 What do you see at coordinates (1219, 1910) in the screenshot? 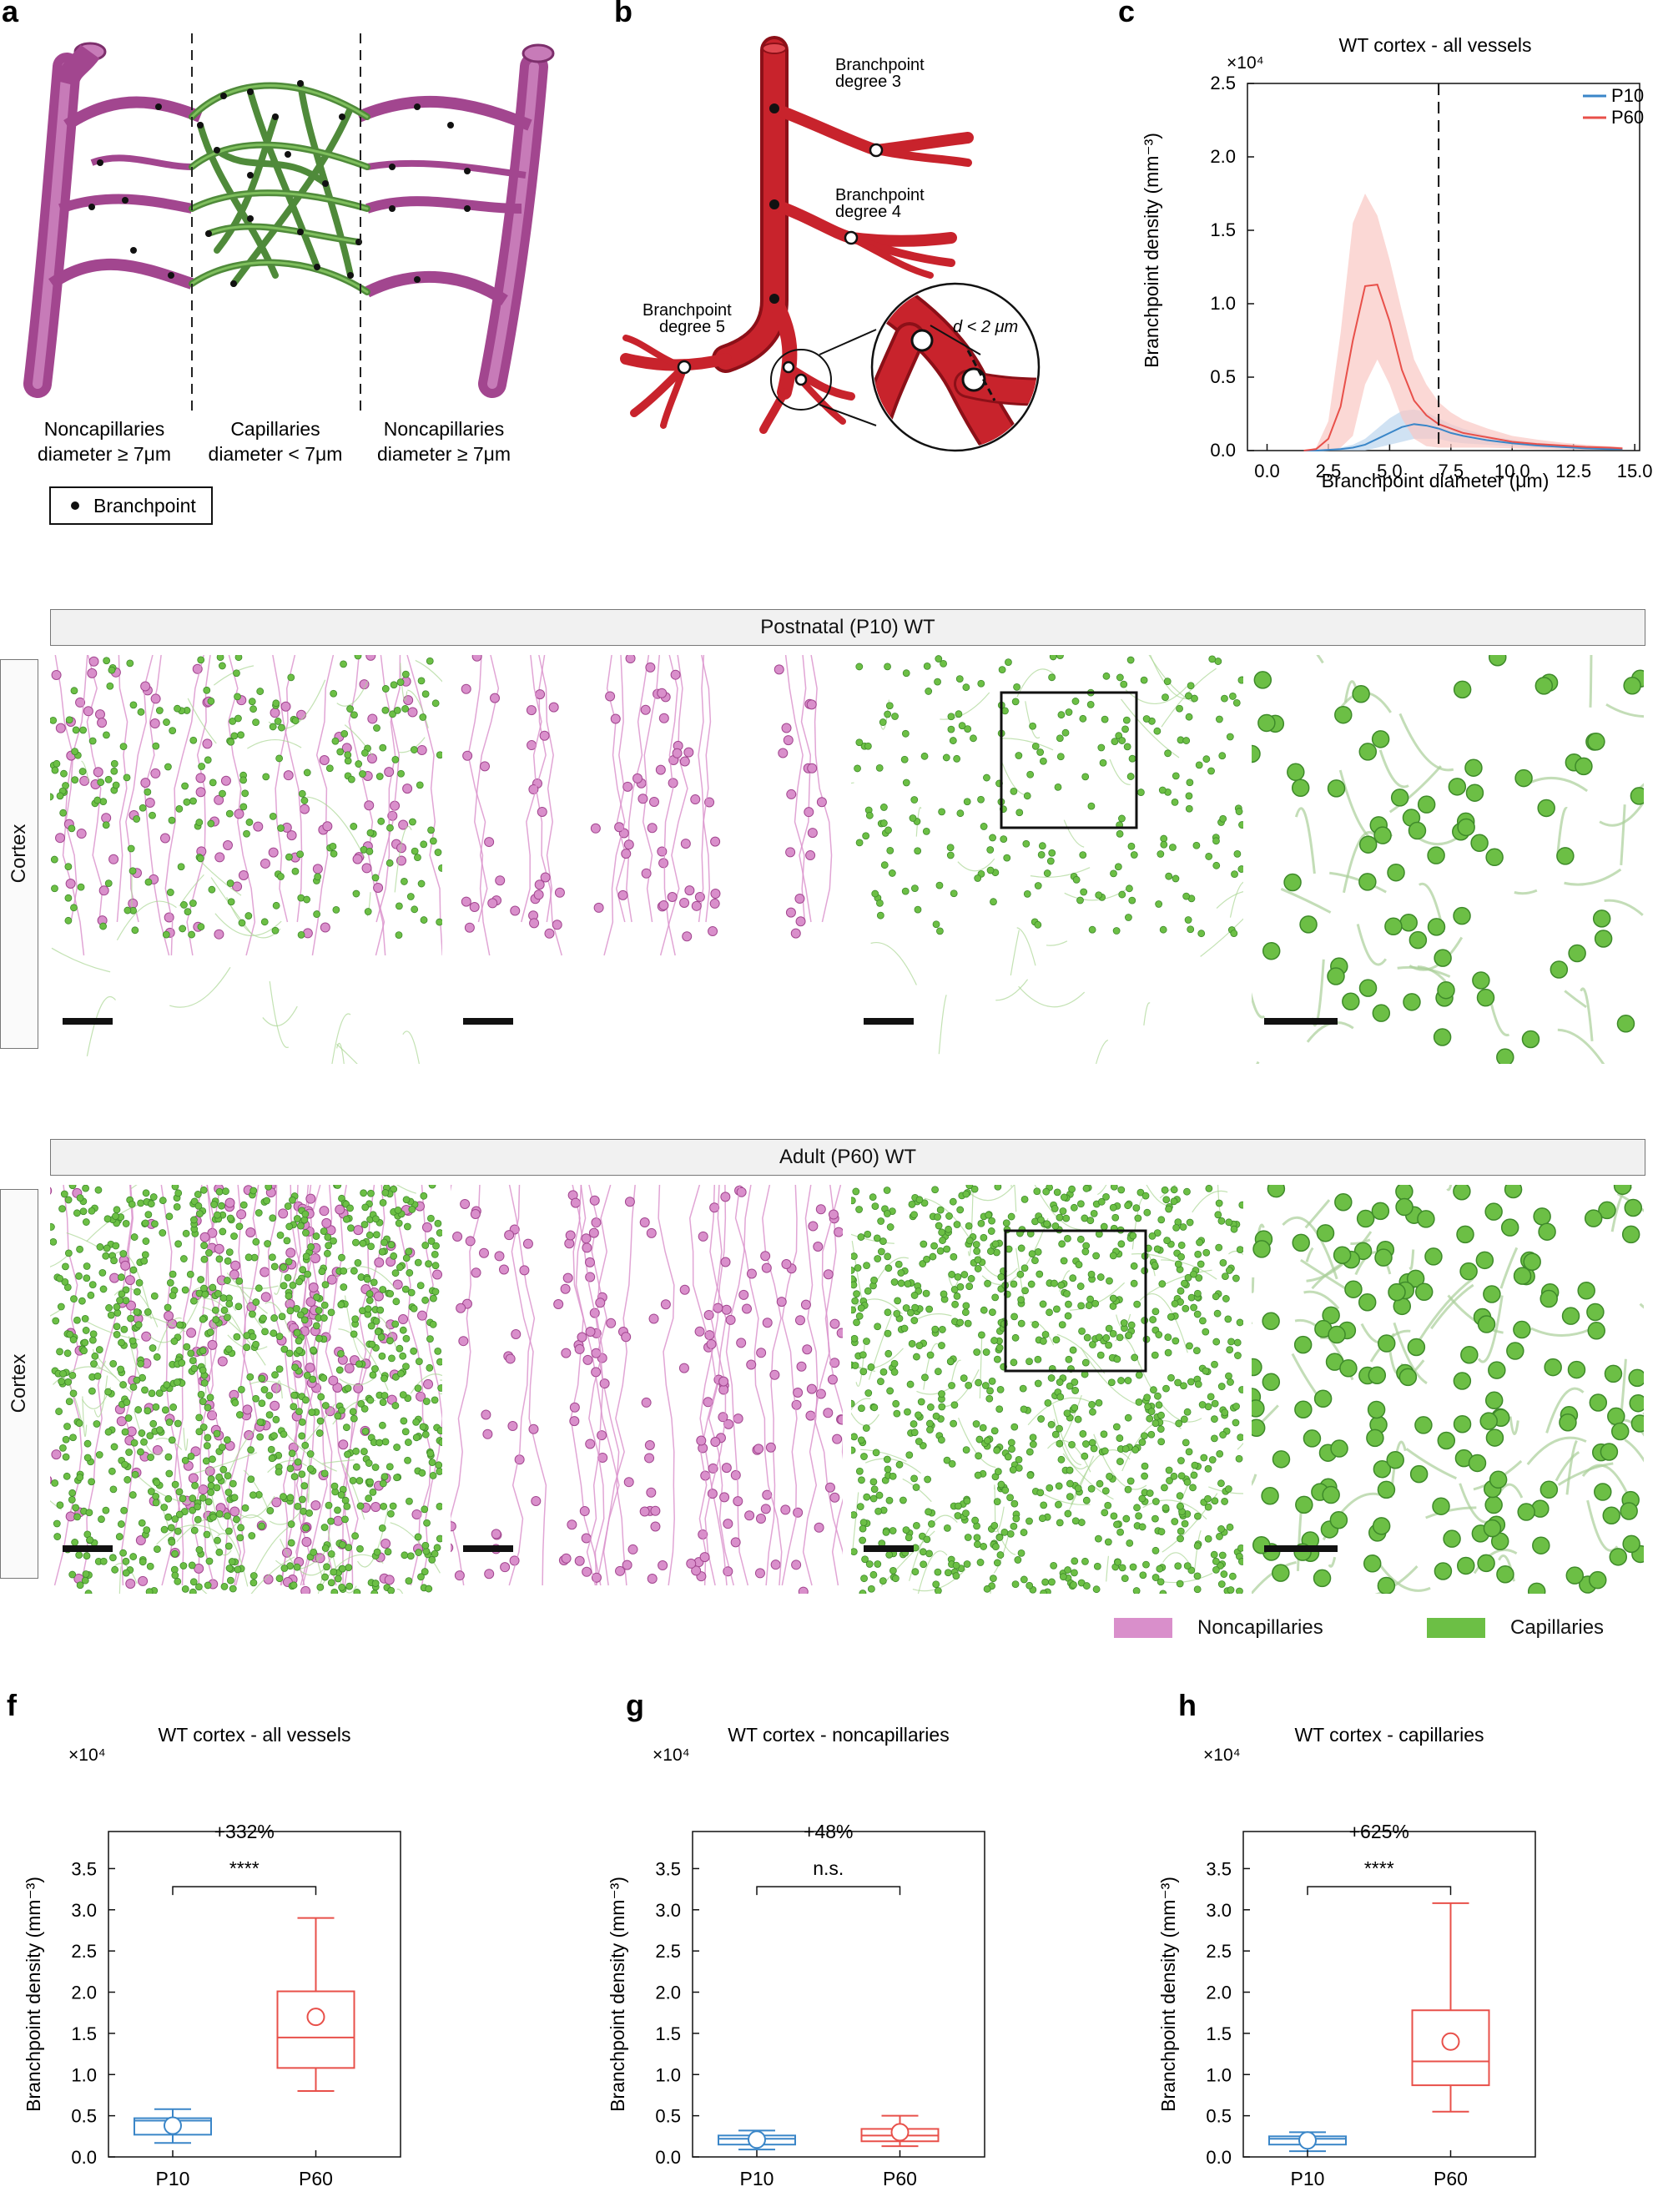
I see `box-chart-ytick-label: 3.0` at bounding box center [1219, 1910].